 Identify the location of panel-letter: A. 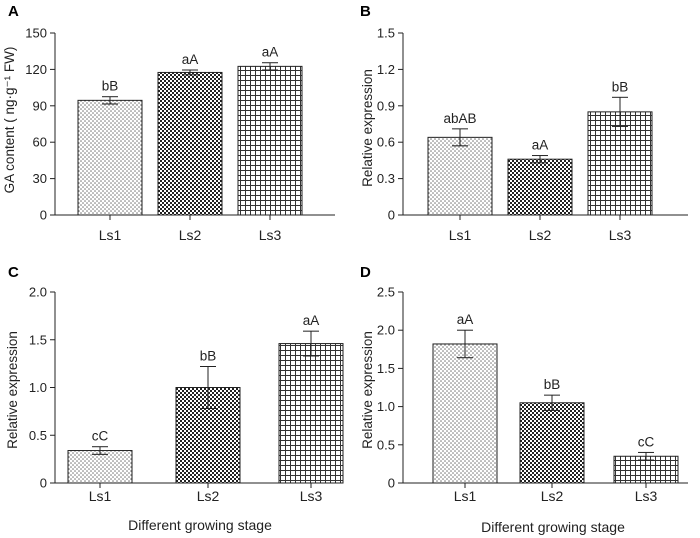
(13, 11).